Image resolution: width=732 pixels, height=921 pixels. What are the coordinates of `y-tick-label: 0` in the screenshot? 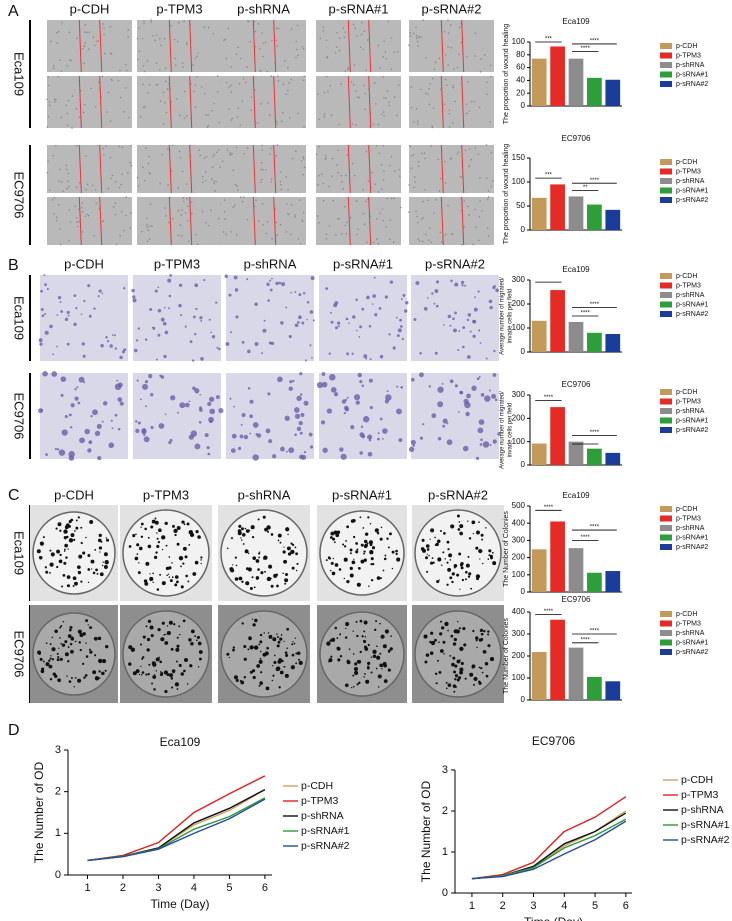 It's located at (523, 699).